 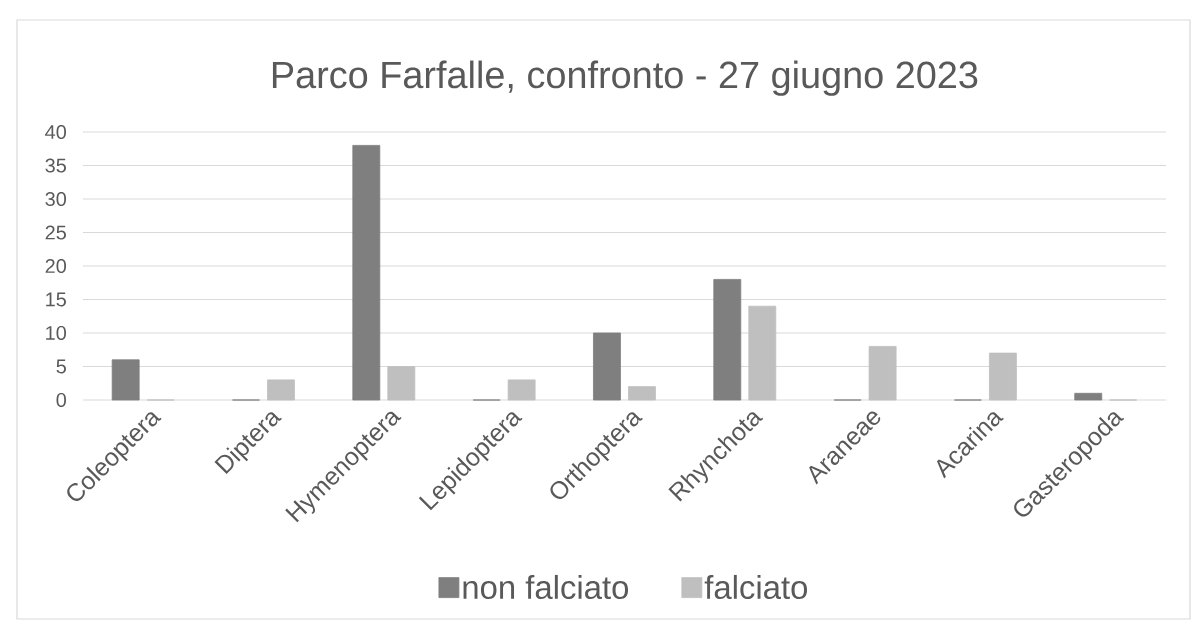 What do you see at coordinates (61, 400) in the screenshot?
I see `y-tick-label: 0` at bounding box center [61, 400].